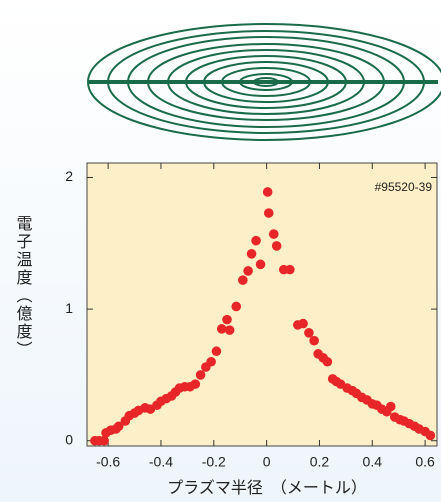 The width and height of the screenshot is (441, 502). Describe the element at coordinates (320, 462) in the screenshot. I see `x-tick-label: 0.2` at that location.